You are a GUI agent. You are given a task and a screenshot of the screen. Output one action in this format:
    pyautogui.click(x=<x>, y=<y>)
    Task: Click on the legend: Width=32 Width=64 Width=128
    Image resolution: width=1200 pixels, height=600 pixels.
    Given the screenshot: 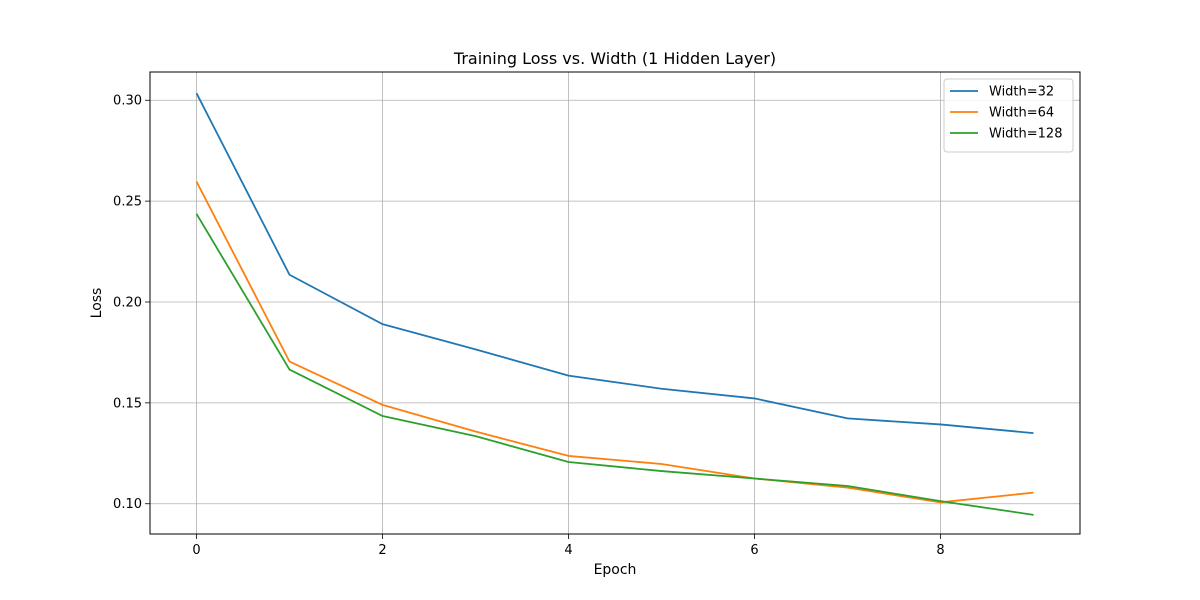 What is the action you would take?
    pyautogui.click(x=1008, y=115)
    